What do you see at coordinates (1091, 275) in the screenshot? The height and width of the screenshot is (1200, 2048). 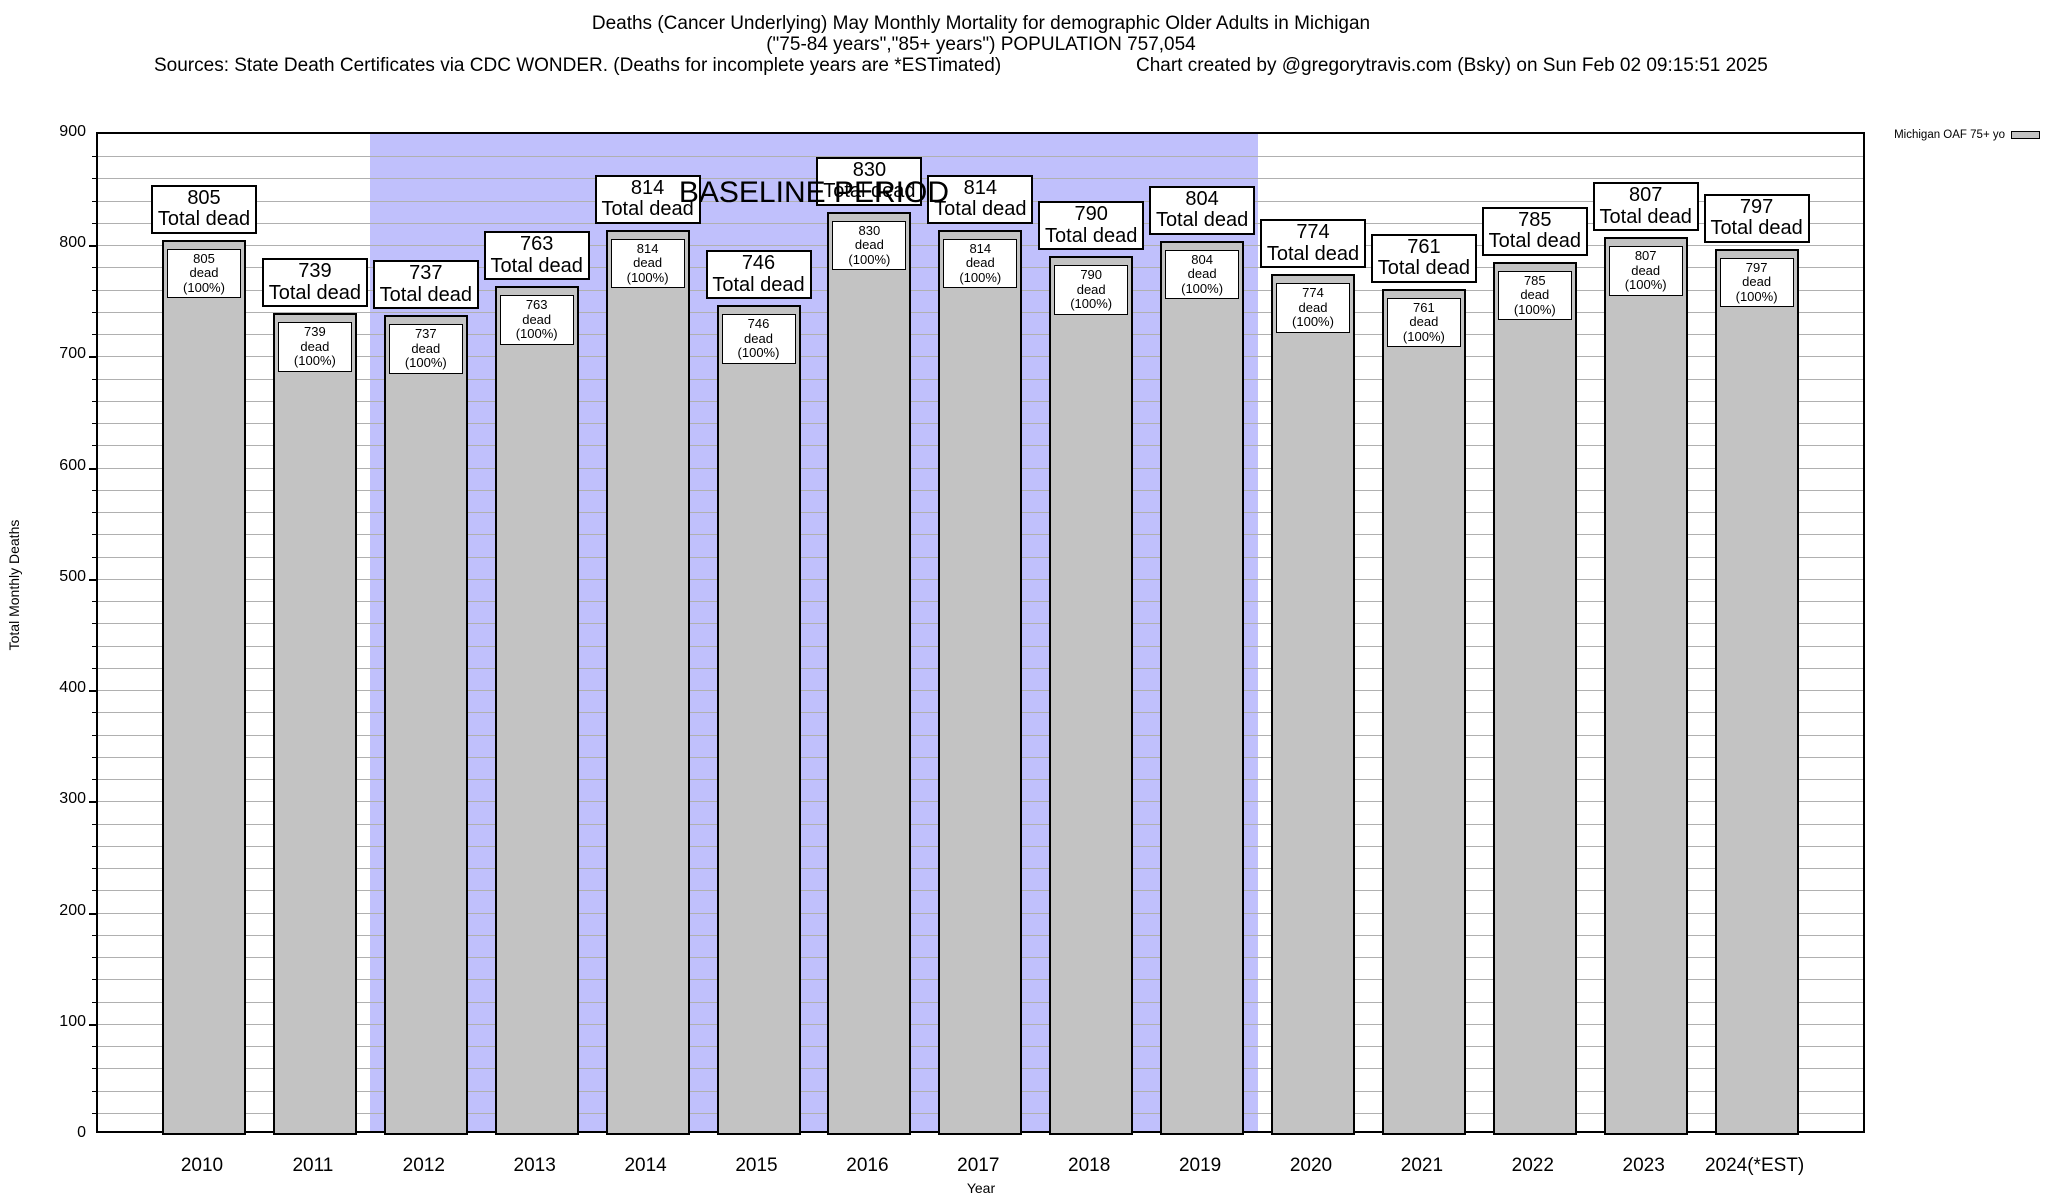 I see `bar-inner-value: 790` at bounding box center [1091, 275].